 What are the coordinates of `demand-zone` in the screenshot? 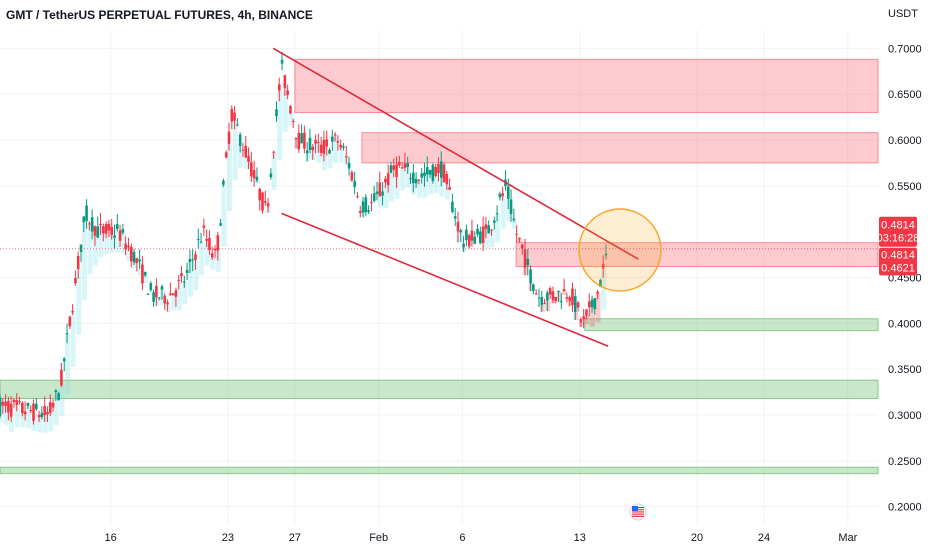 It's located at (439, 389).